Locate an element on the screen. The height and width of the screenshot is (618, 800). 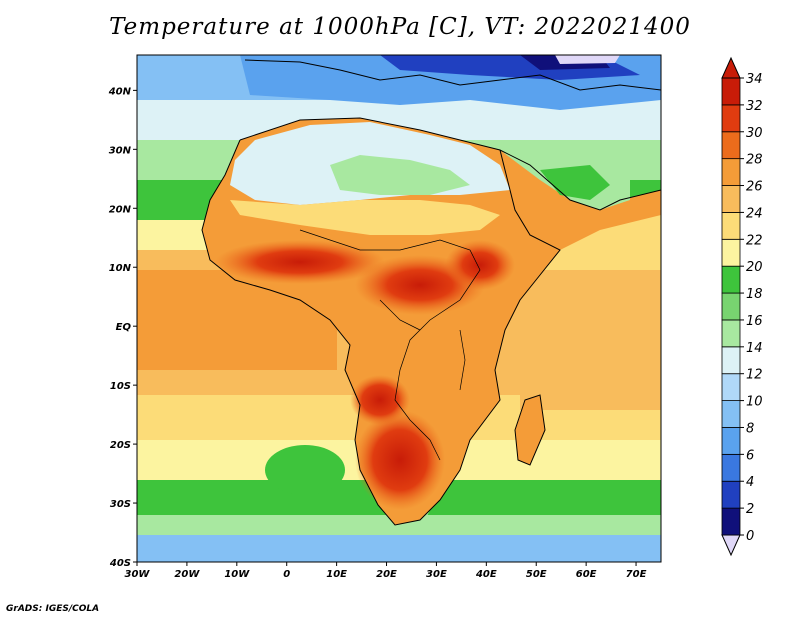
madagascar-coast is located at coordinates (530, 430).